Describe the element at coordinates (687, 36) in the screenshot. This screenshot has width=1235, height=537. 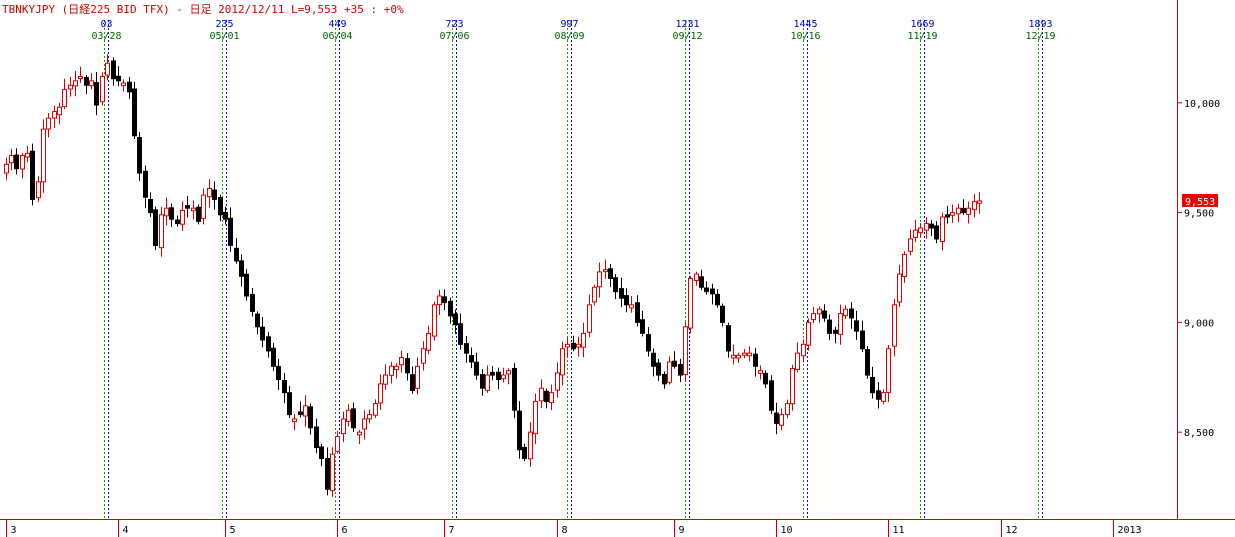
I see `cycle-date-label: 09/12` at that location.